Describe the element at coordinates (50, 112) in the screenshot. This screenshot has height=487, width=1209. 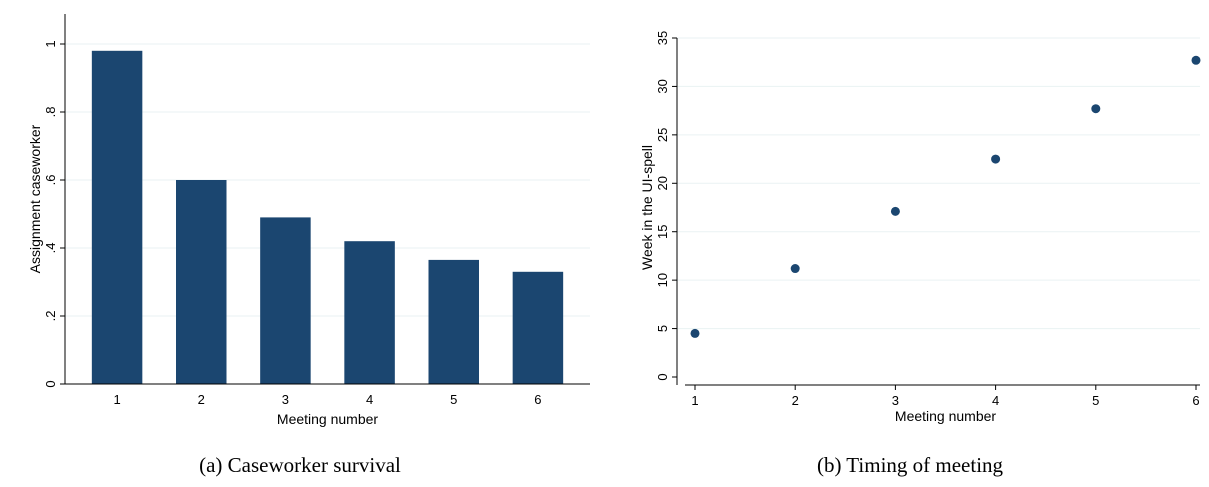
I see `y-tick-label: .8` at that location.